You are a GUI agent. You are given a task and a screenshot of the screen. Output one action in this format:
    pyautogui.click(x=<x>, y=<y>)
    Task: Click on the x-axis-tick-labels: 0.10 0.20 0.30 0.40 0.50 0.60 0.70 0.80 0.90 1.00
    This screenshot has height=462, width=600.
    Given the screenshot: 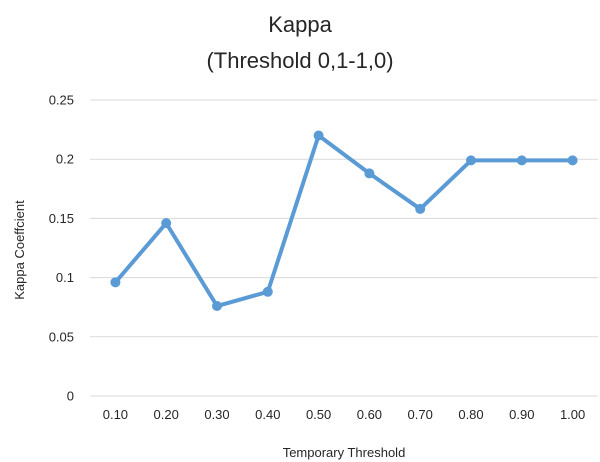 What is the action you would take?
    pyautogui.click(x=344, y=414)
    